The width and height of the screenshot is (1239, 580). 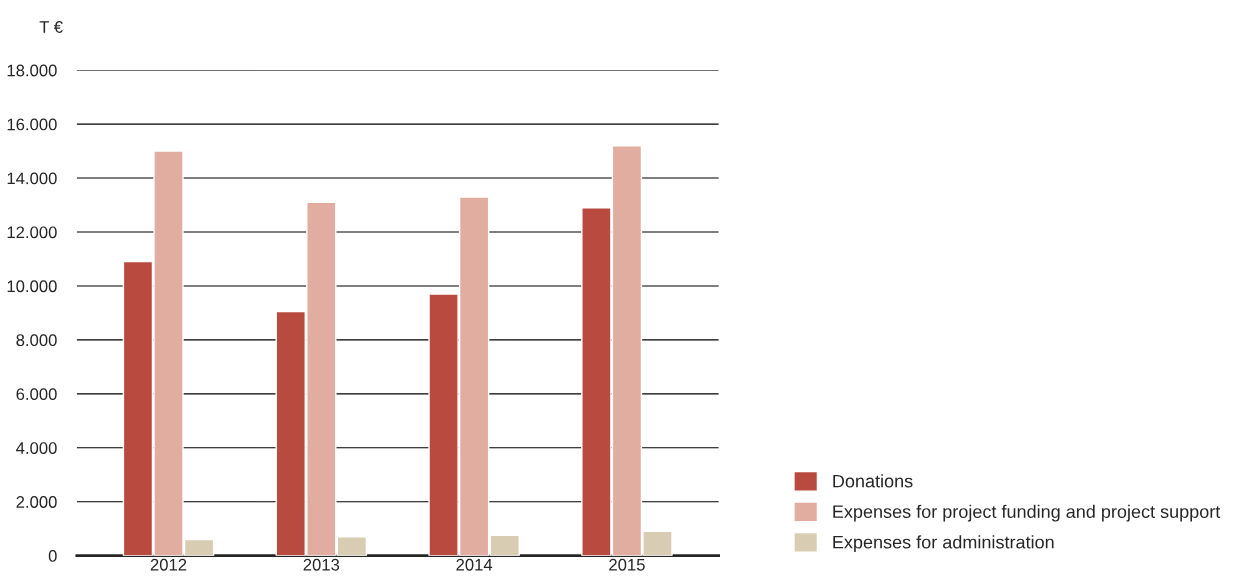 What do you see at coordinates (36, 502) in the screenshot?
I see `y-tick-label: 2.000` at bounding box center [36, 502].